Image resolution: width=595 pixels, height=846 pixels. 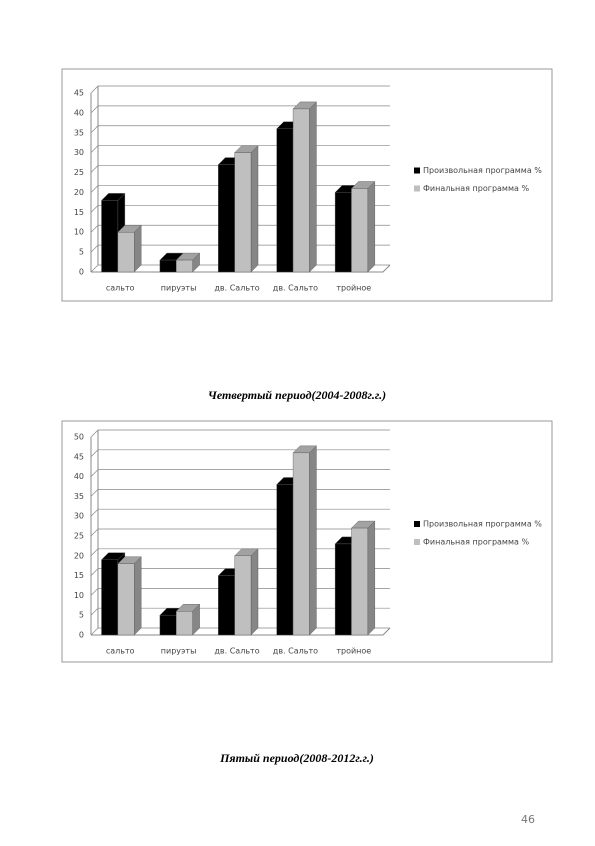 What do you see at coordinates (528, 819) in the screenshot?
I see `page-number: 46` at bounding box center [528, 819].